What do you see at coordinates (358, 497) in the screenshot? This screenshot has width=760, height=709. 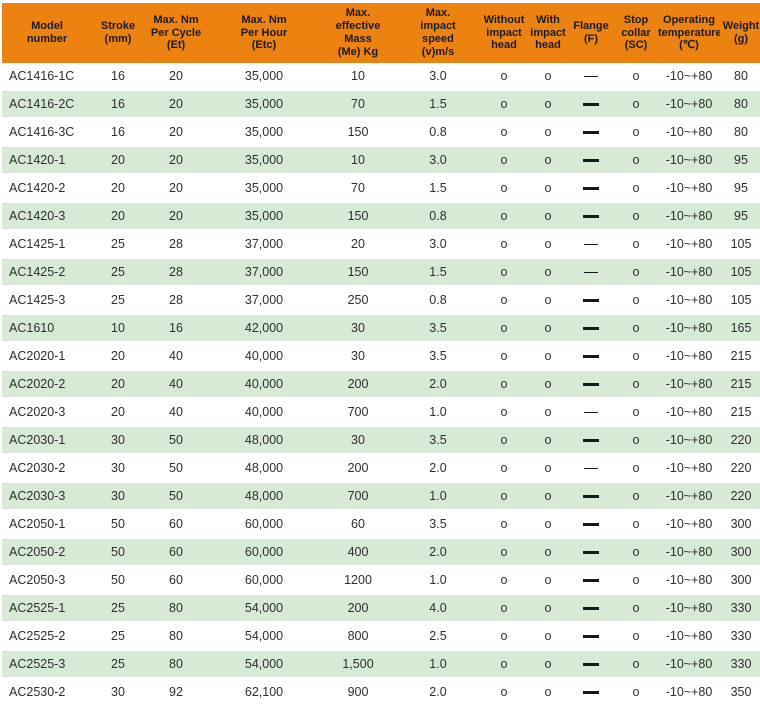 I see `cell-mass: 700` at bounding box center [358, 497].